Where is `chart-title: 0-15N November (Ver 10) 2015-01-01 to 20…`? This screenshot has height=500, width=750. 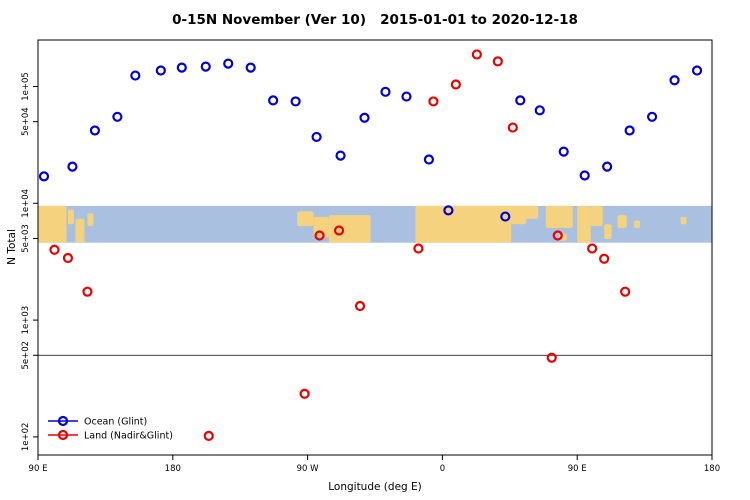
chart-title: 0-15N November (Ver 10) 2015-01-01 to 20… is located at coordinates (375, 20).